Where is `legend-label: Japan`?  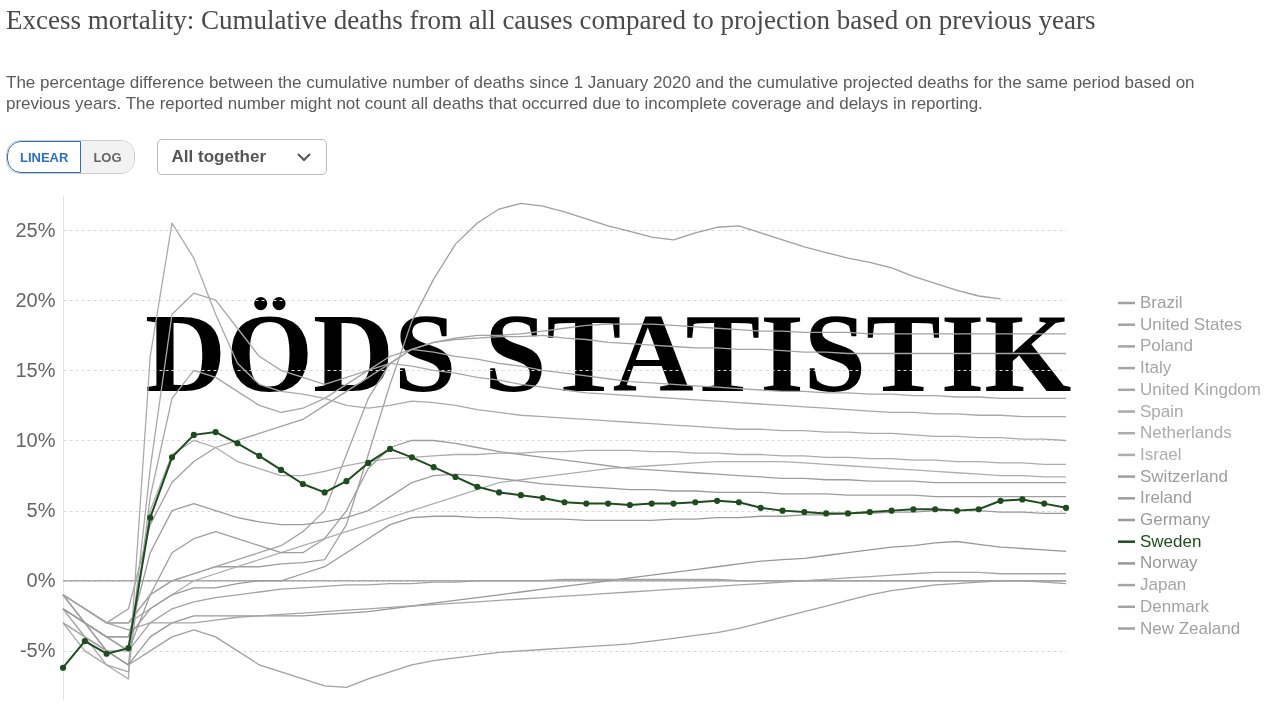 legend-label: Japan is located at coordinates (1163, 585).